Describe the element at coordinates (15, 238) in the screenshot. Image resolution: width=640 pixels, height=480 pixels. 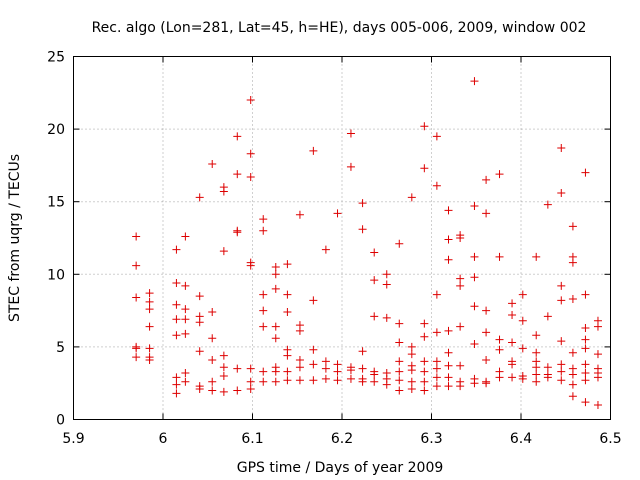
I see `y-axis-label: STEC from uqrg / TECUs` at that location.